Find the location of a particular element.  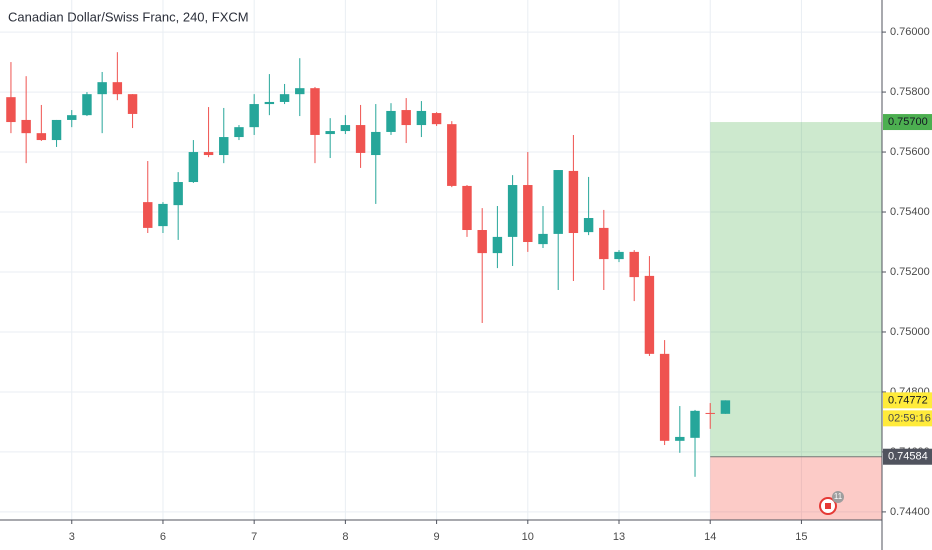

y-tick-label: 0.75800 is located at coordinates (910, 92).